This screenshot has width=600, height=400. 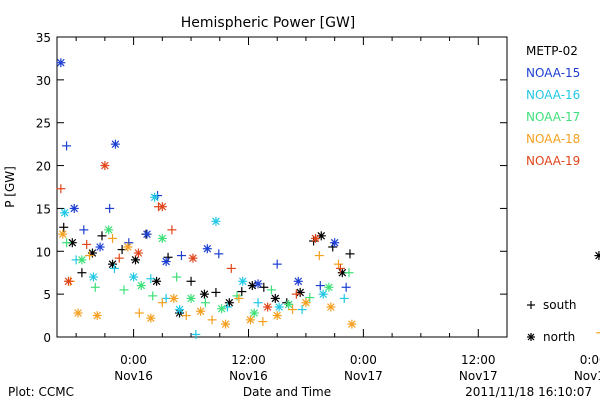 What do you see at coordinates (268, 23) in the screenshot?
I see `chart-title: Hemispheric Power [GW]` at bounding box center [268, 23].